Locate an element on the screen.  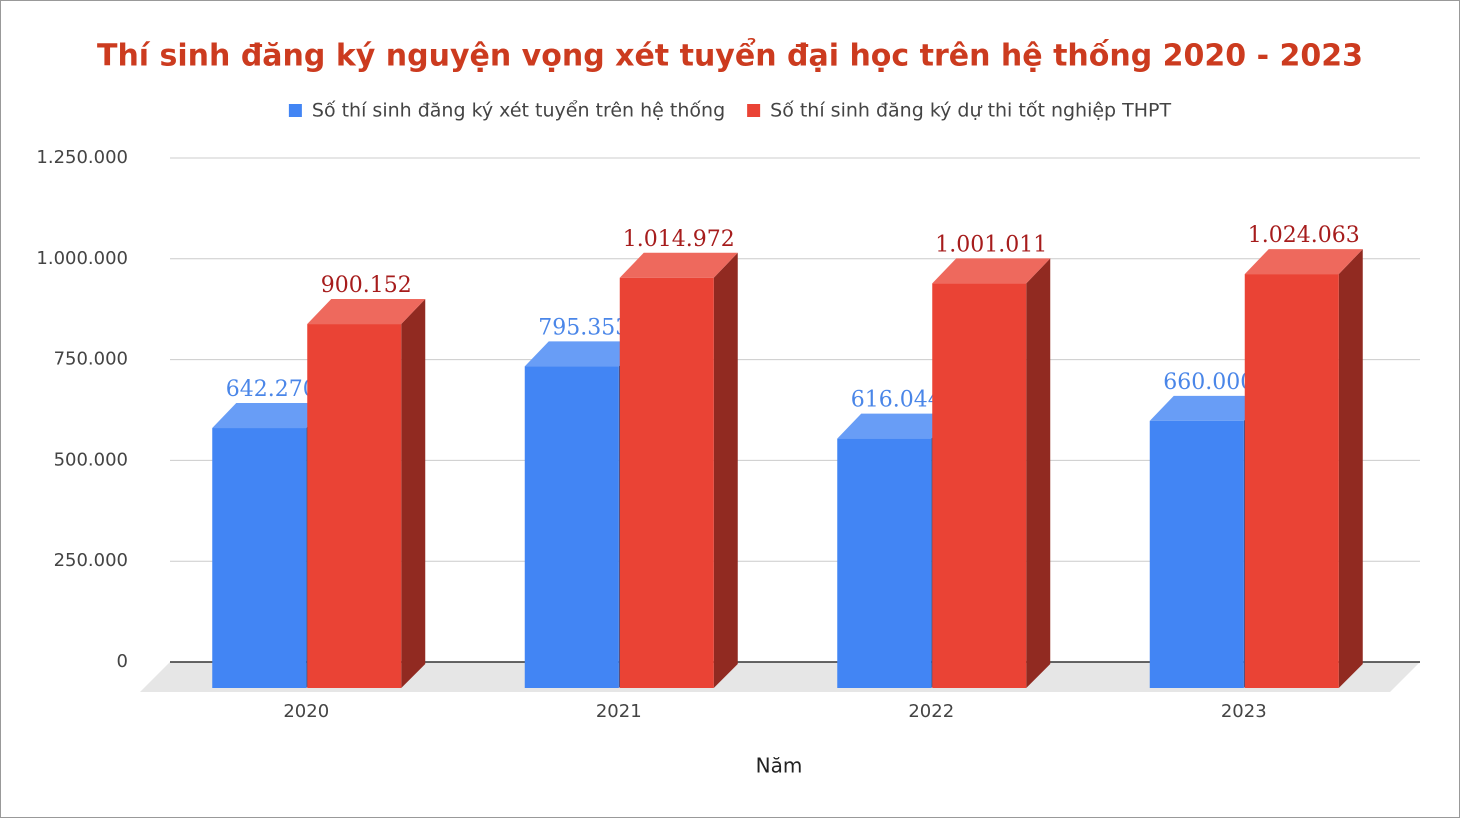
x-tick-label: 2020 is located at coordinates (306, 711).